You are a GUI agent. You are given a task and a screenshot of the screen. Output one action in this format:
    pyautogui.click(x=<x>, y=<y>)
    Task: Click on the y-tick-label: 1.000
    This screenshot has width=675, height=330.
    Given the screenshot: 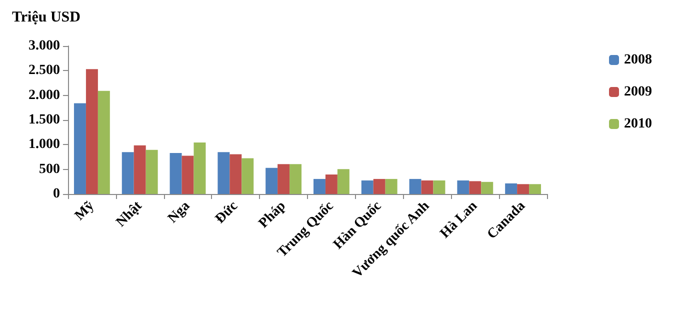 What is the action you would take?
    pyautogui.click(x=44, y=144)
    